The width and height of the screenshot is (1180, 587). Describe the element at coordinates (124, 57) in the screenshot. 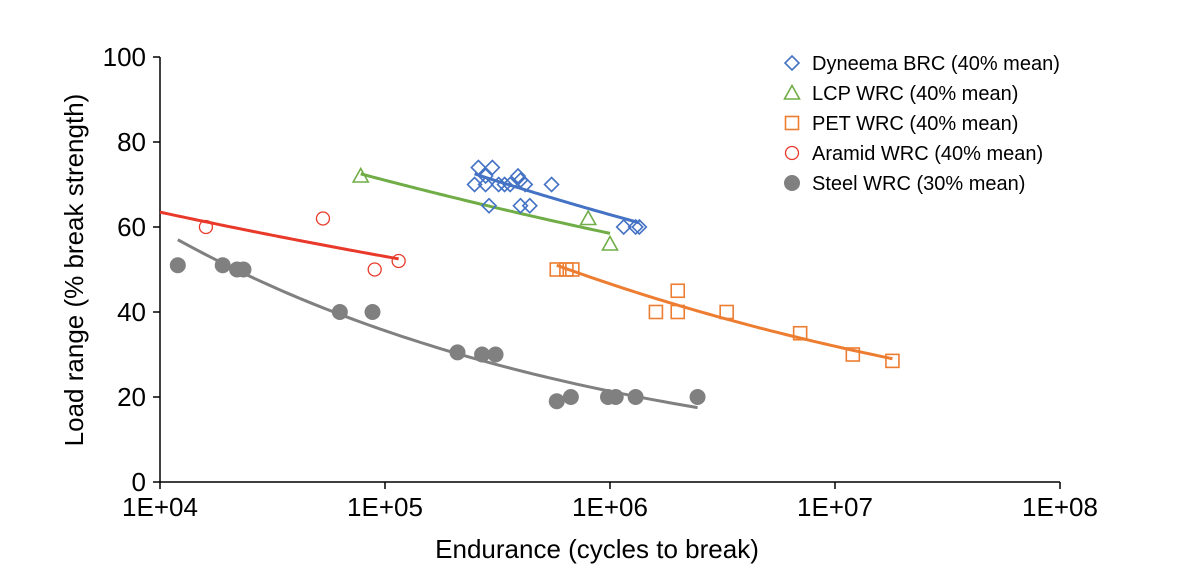

I see `y-tick-label: 100` at that location.